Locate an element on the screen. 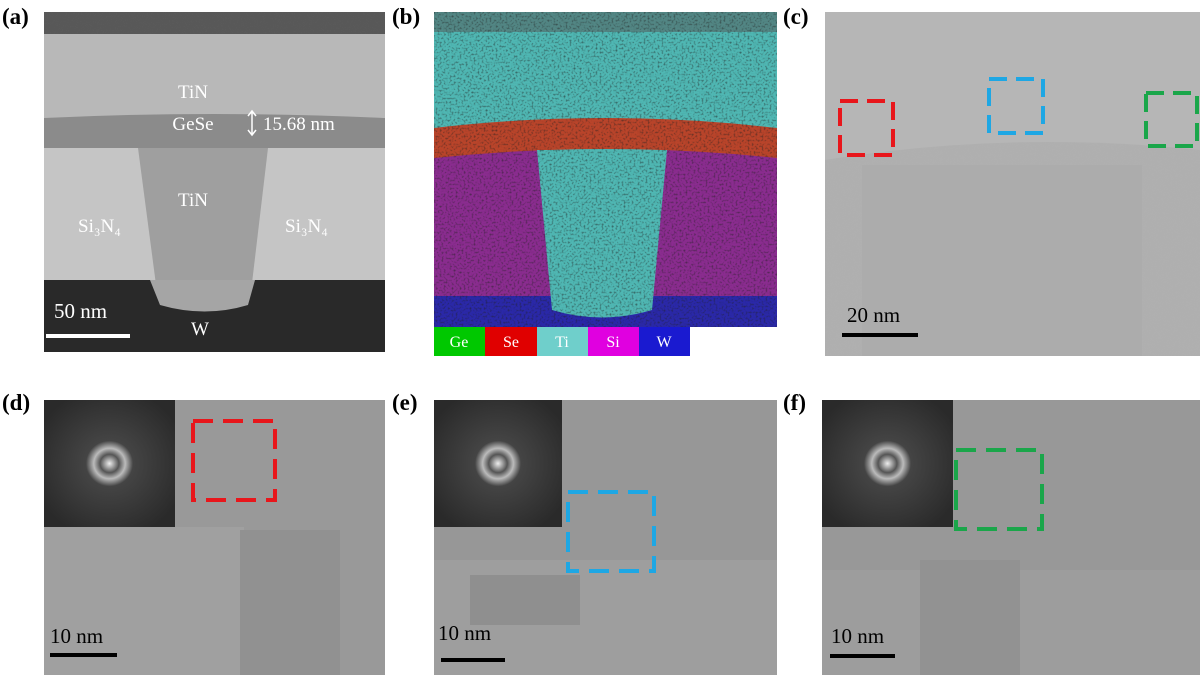 Image resolution: width=1200 pixels, height=675 pixels. thickness-arrow is located at coordinates (252, 123).